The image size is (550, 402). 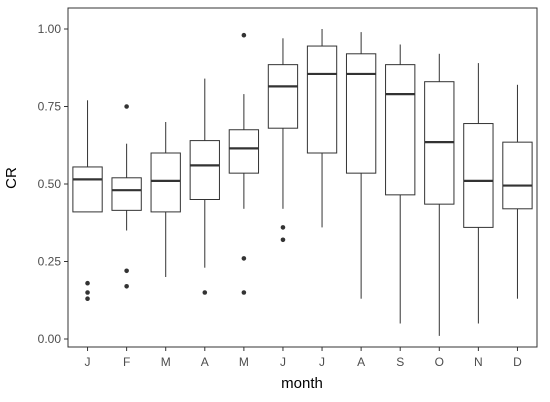 What do you see at coordinates (11, 178) in the screenshot?
I see `y-axis-title: CR` at bounding box center [11, 178].